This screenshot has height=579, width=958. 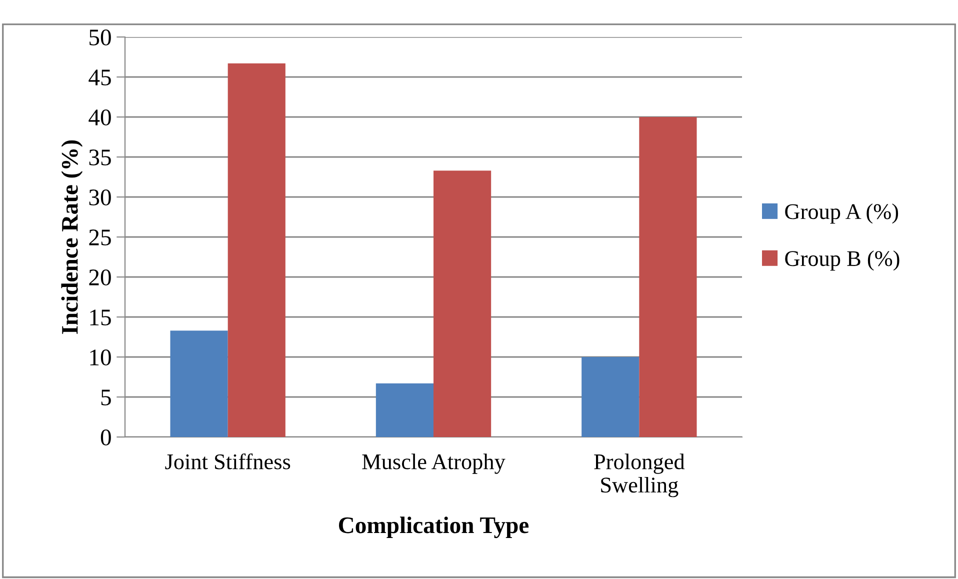 What do you see at coordinates (227, 461) in the screenshot?
I see `x-tick-label: Joint Stiffness` at bounding box center [227, 461].